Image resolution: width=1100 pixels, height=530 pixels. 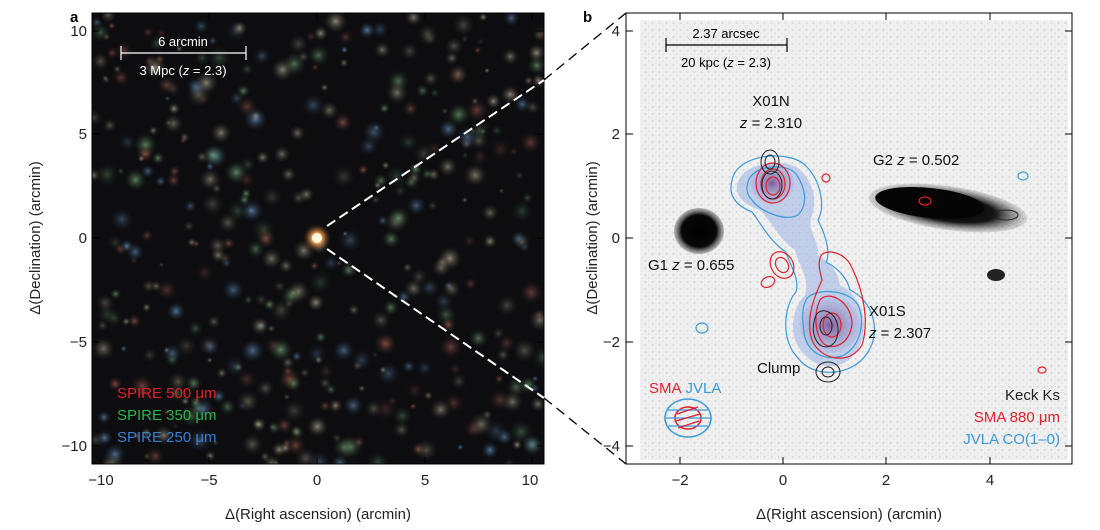 I want to click on galaxy-g1, so click(x=699, y=231).